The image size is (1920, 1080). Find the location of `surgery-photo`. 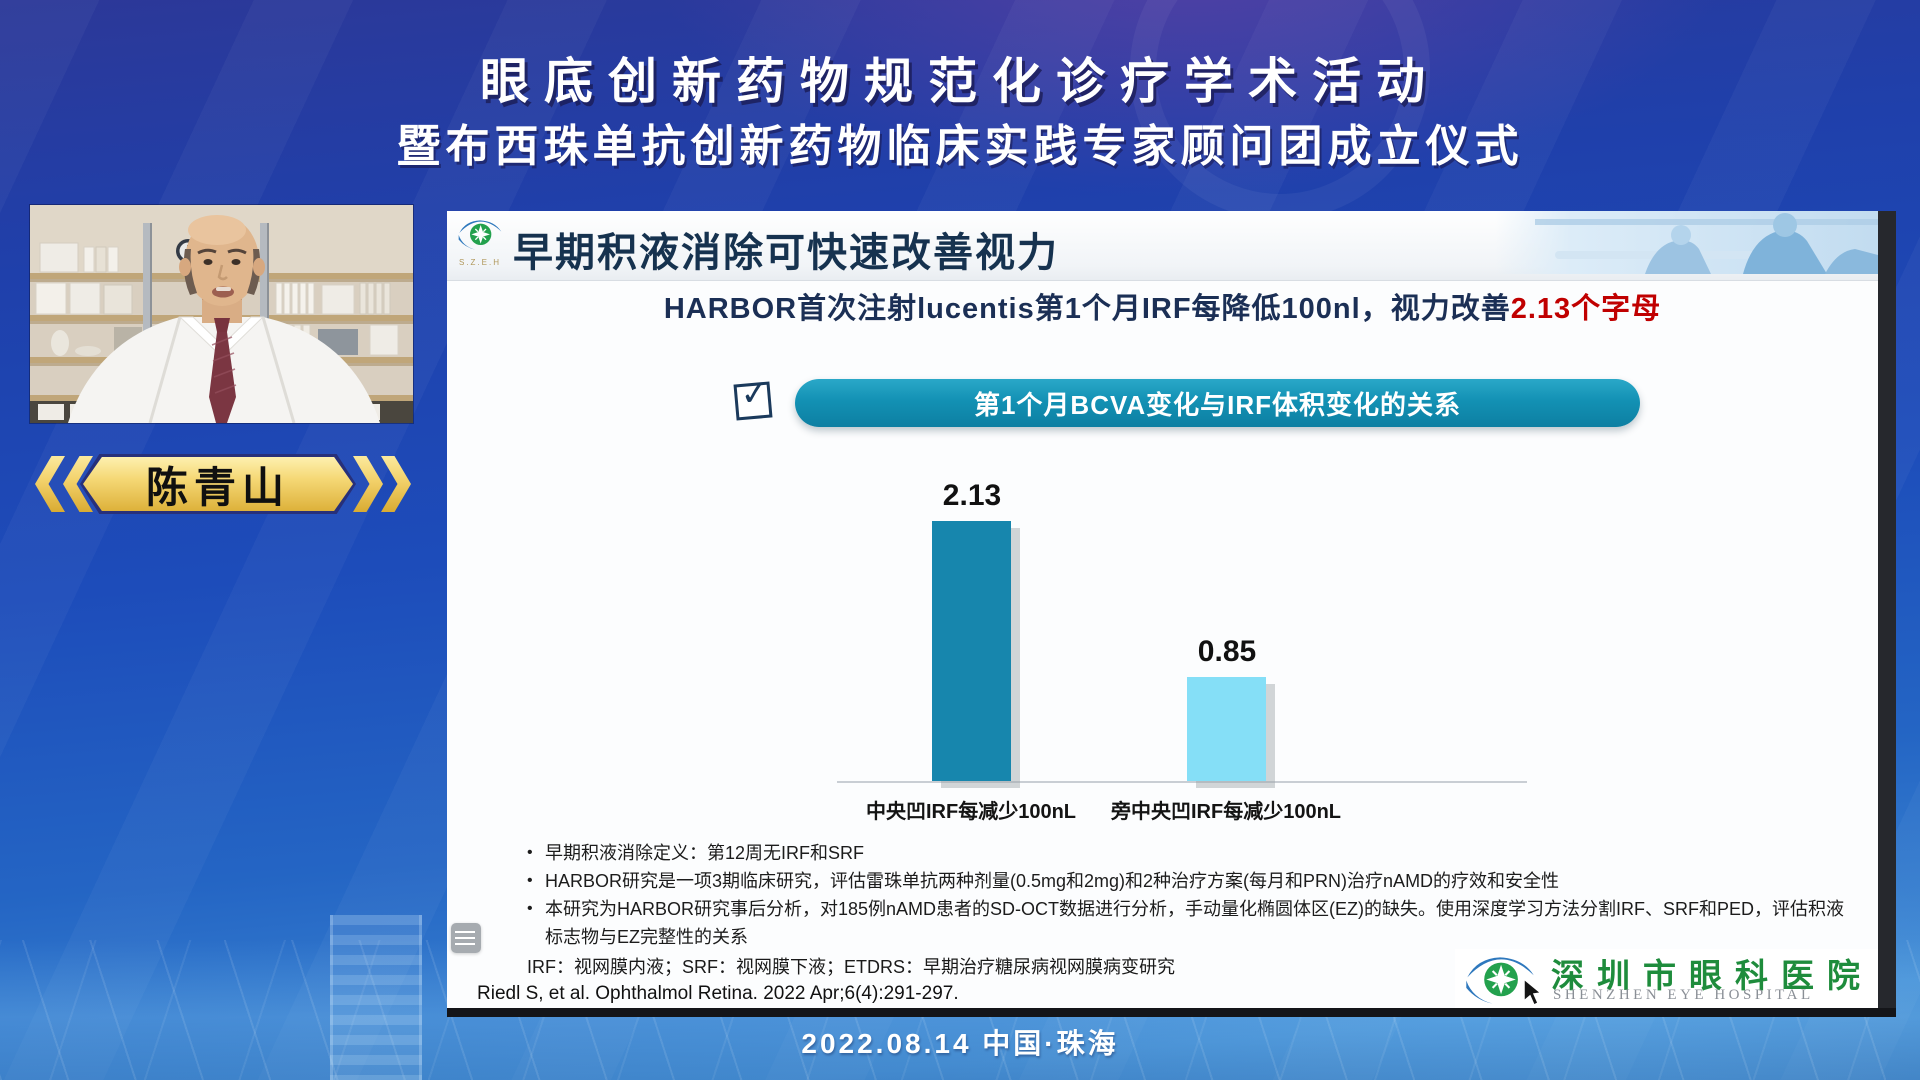

surgery-photo is located at coordinates (1686, 242).